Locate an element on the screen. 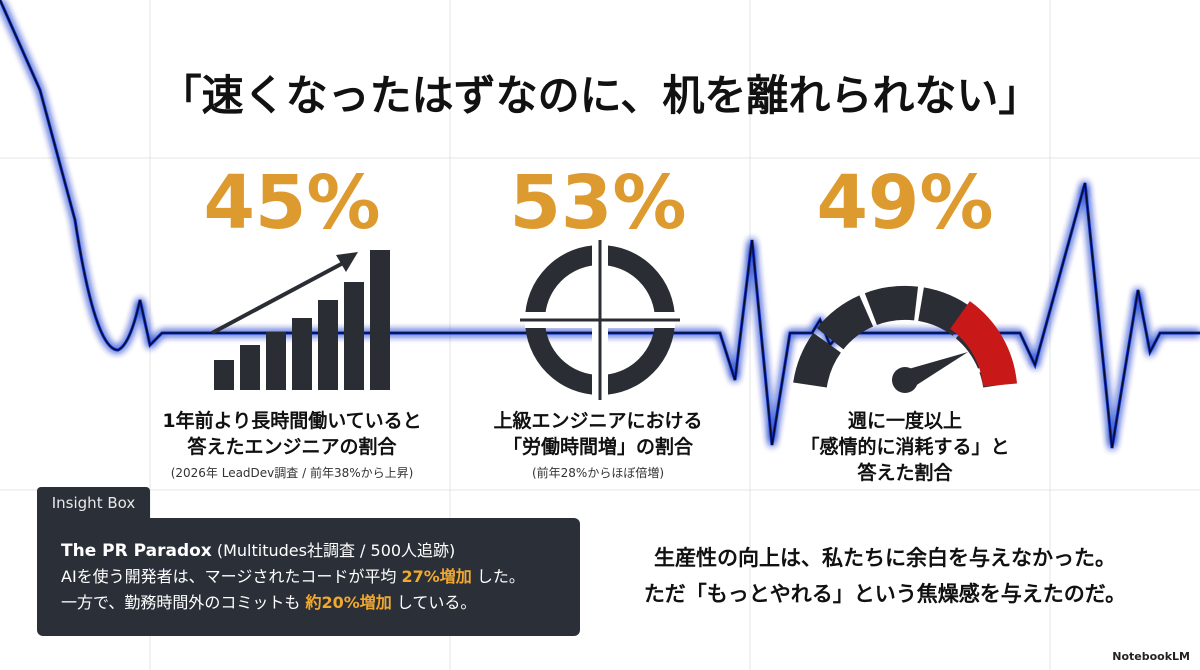  stat-label-line: 週に一度以上 is located at coordinates (904, 421).